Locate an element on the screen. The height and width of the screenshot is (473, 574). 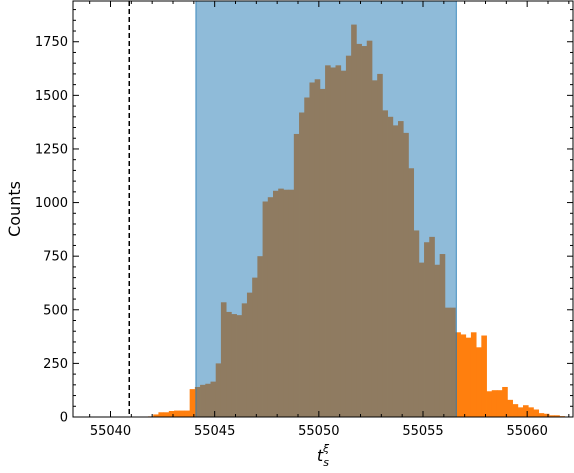
y-tick-label: 0 is located at coordinates (64, 418).